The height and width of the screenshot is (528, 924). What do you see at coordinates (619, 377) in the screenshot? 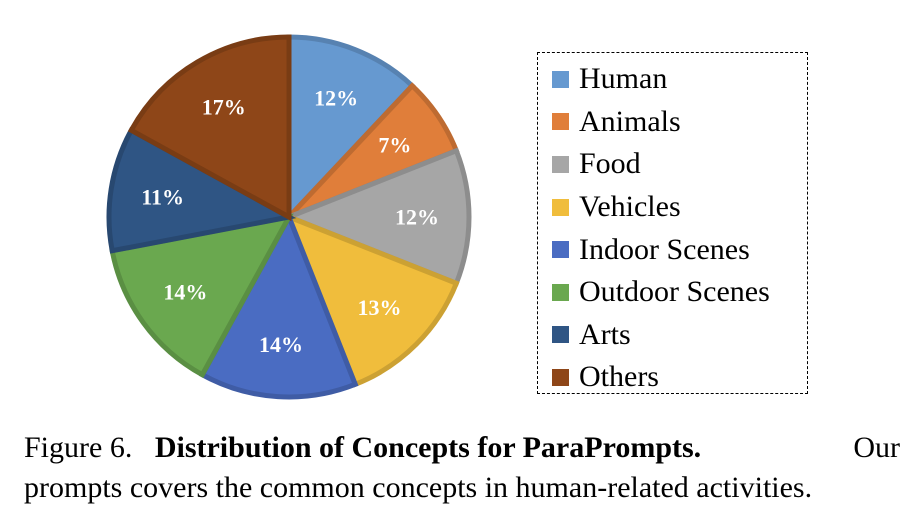
I see `legend-label: Others` at bounding box center [619, 377].